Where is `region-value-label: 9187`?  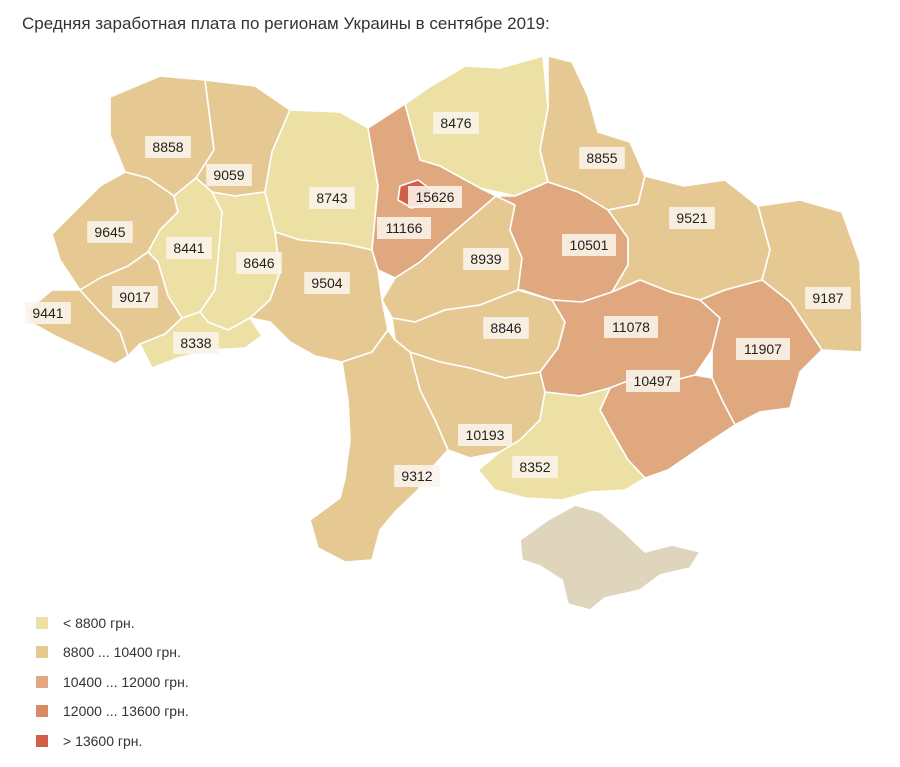 region-value-label: 9187 is located at coordinates (828, 298).